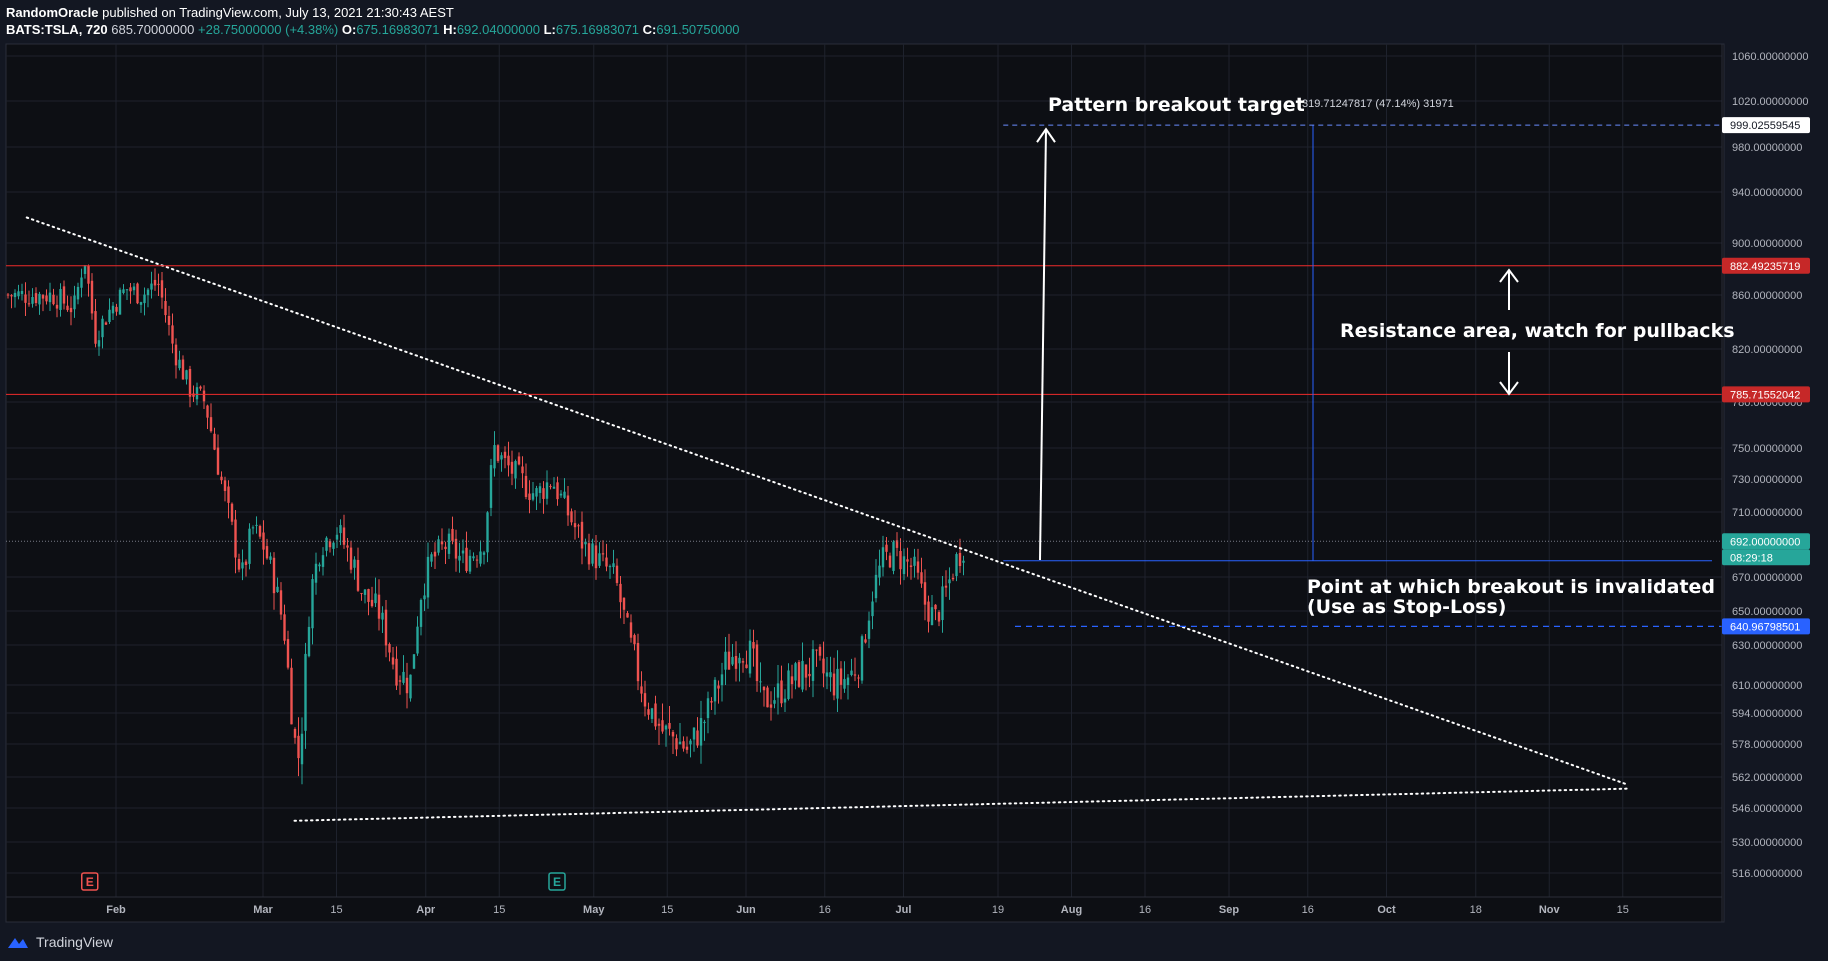 The image size is (1828, 961). I want to click on price-tick-label: 980.00000000, so click(1767, 148).